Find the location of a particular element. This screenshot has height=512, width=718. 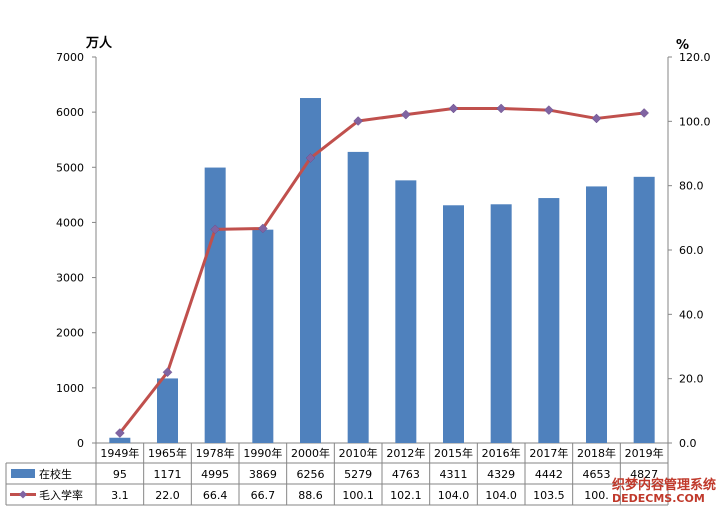

left-tick-label: 6000 is located at coordinates (70, 112).